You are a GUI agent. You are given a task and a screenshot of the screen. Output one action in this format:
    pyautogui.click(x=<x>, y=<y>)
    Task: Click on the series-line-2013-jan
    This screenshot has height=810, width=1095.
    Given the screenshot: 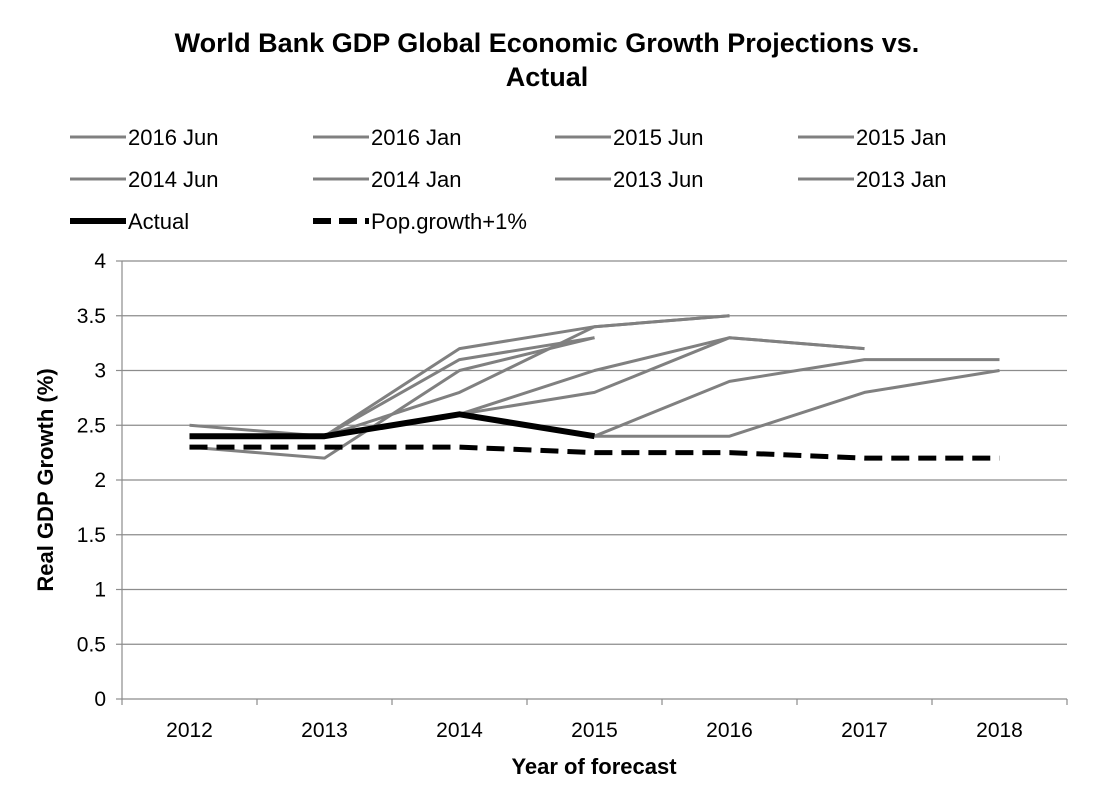 What is the action you would take?
    pyautogui.click(x=392, y=387)
    